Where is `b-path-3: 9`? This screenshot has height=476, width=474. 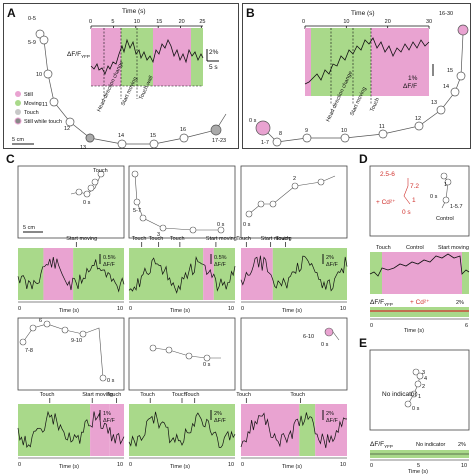
b-path-3: 9 is located at coordinates (306, 131).